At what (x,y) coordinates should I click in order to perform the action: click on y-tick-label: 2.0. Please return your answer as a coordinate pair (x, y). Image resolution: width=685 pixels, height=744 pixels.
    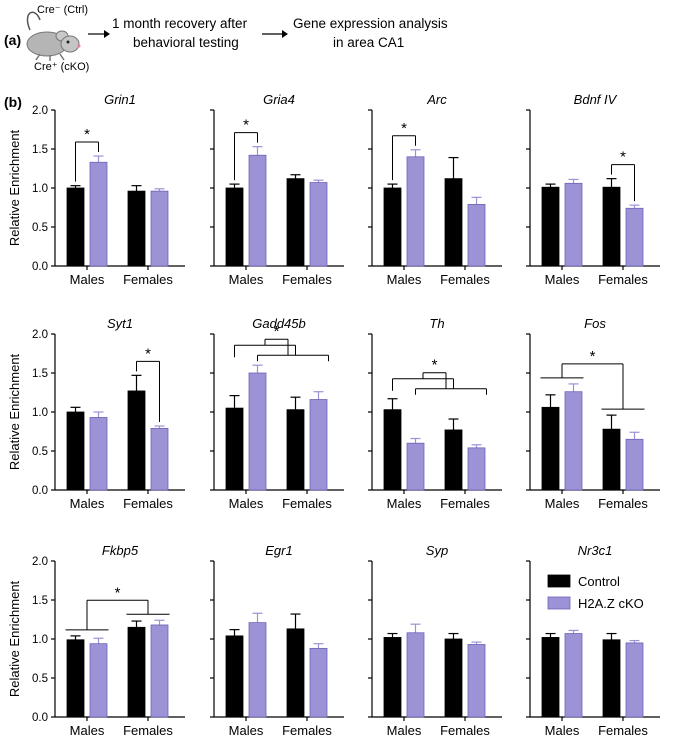
    Looking at the image, I should click on (40, 335).